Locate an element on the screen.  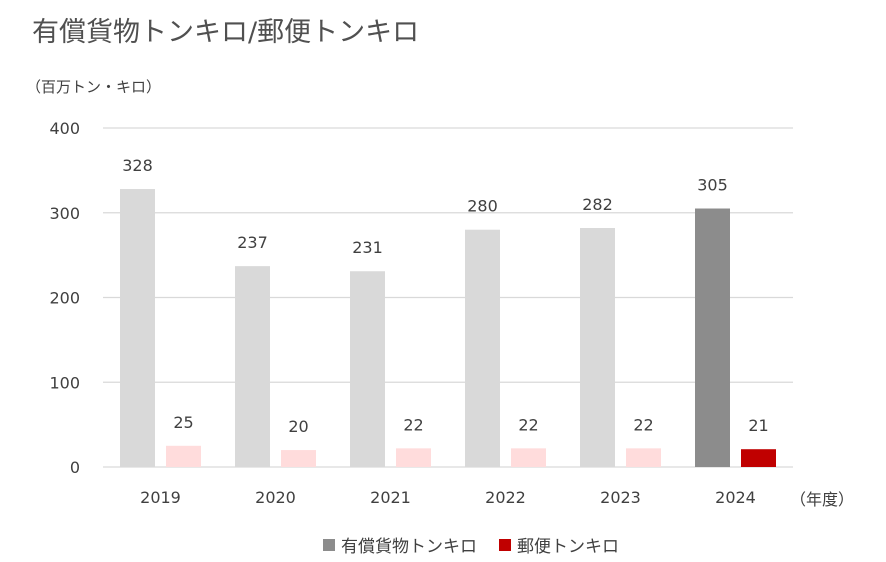
bar-cargo-2022 is located at coordinates (482, 348).